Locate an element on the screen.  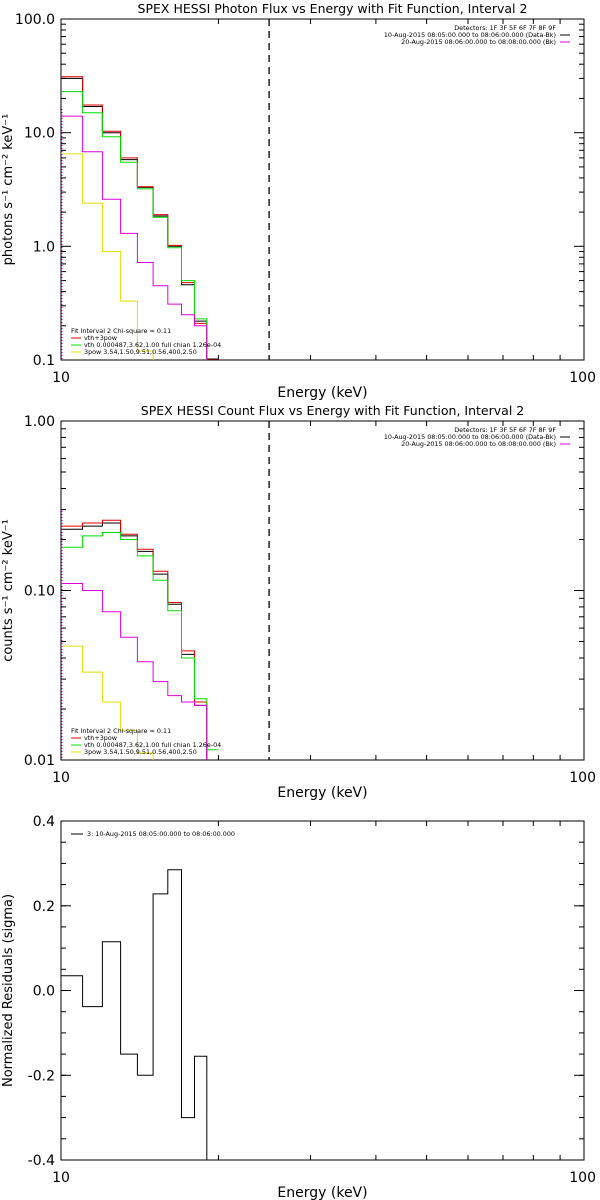
y-tick-label: 1.00 is located at coordinates (39, 422).